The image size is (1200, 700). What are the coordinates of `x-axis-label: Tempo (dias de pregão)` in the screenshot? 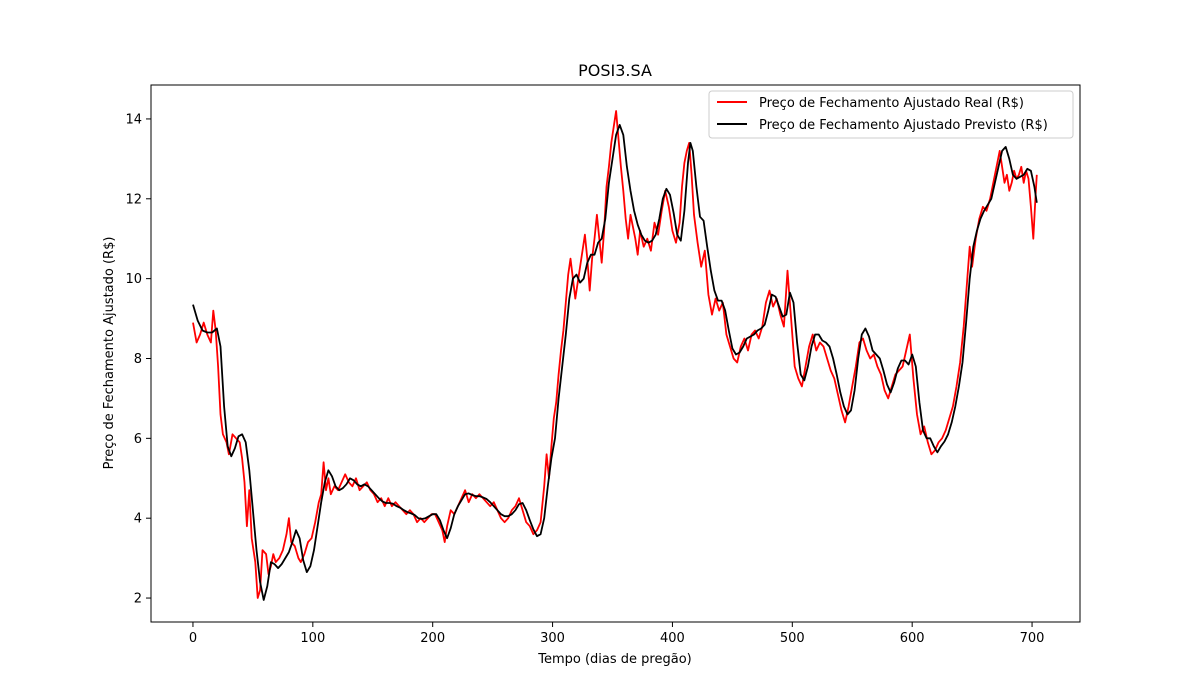 It's located at (614, 659).